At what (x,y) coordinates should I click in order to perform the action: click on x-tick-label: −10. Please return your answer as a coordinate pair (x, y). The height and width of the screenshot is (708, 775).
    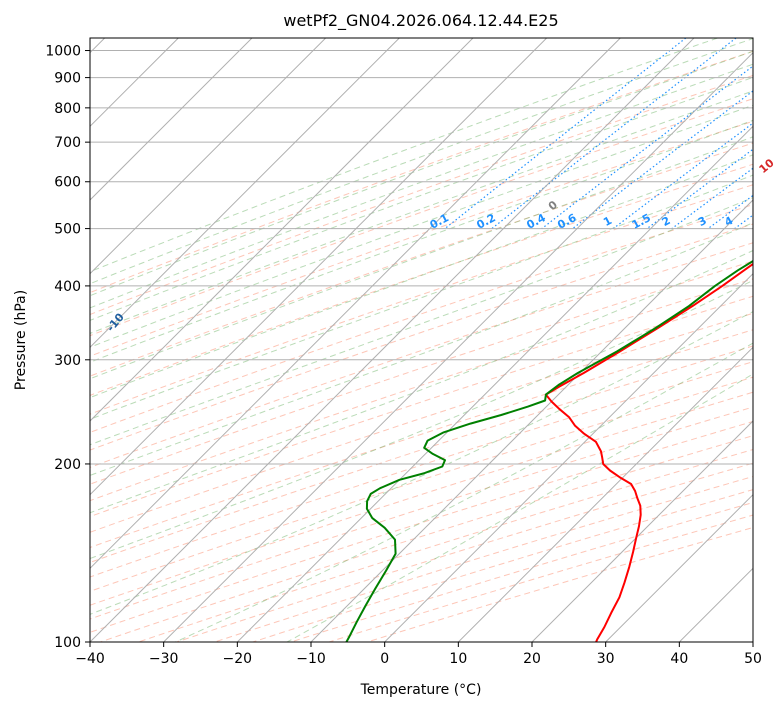
    Looking at the image, I should click on (311, 659).